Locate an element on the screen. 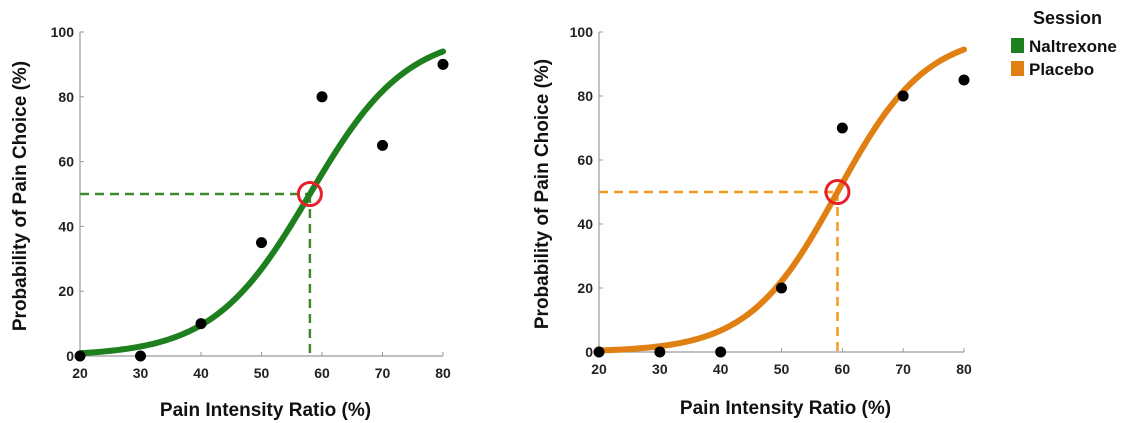 Image resolution: width=1142 pixels, height=423 pixels. legend-swatch-placebo is located at coordinates (1017, 68).